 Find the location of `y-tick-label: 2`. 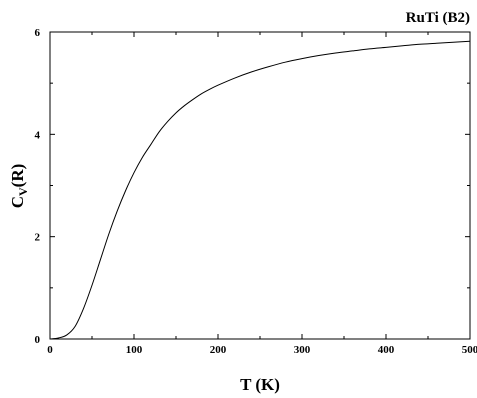

y-tick-label: 2 is located at coordinates (38, 238).